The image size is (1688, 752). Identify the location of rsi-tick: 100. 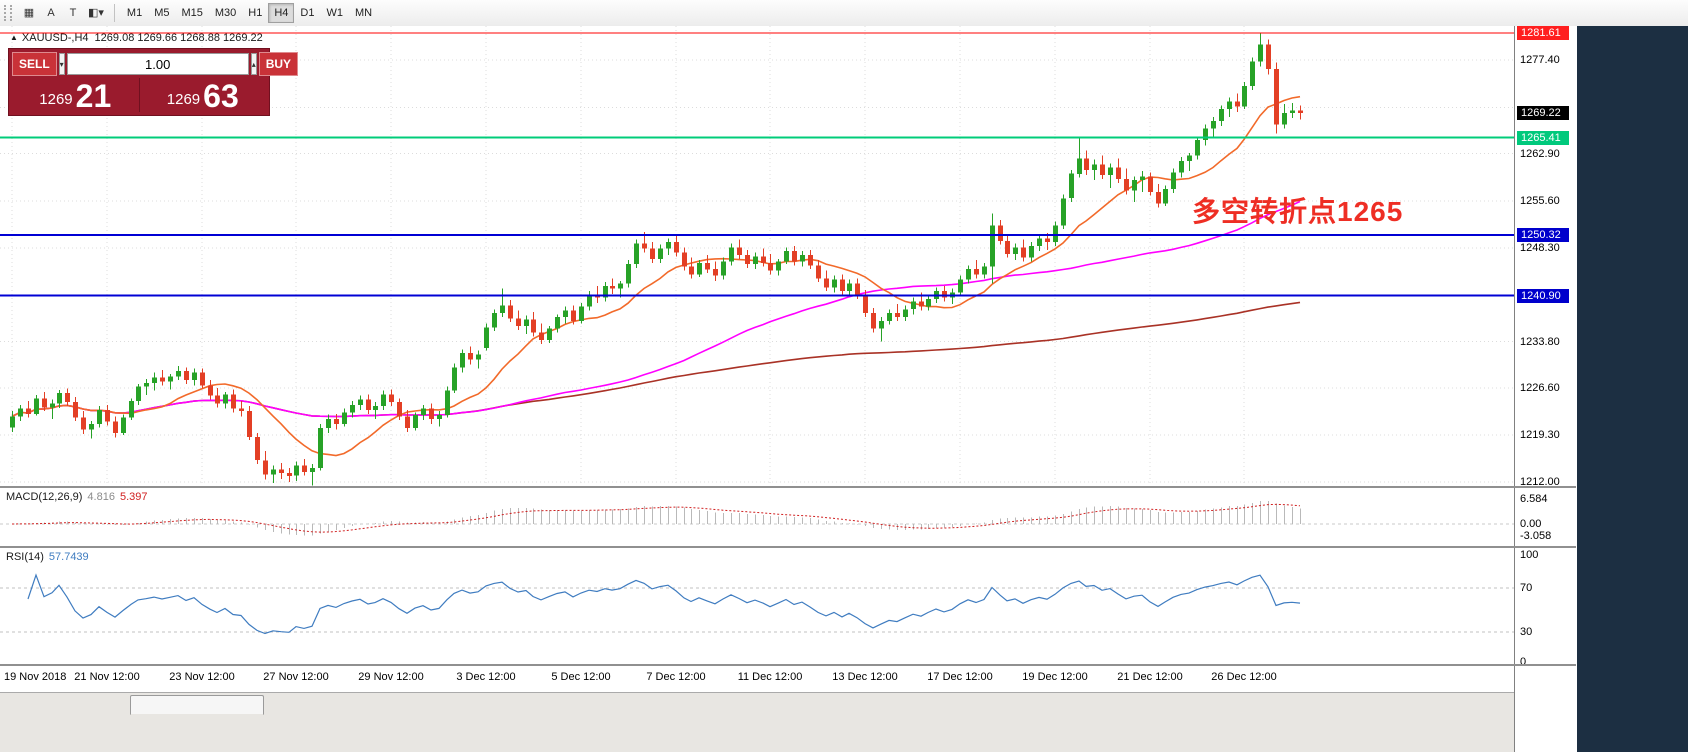
(1529, 555).